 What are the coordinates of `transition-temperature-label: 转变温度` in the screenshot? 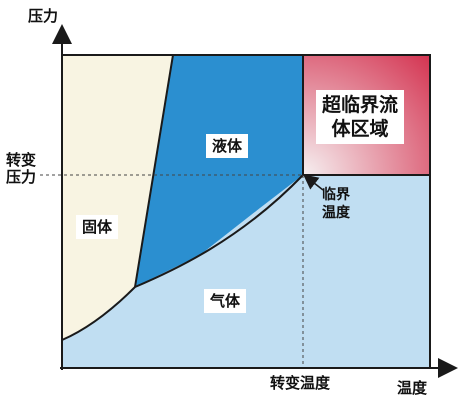 It's located at (300, 383).